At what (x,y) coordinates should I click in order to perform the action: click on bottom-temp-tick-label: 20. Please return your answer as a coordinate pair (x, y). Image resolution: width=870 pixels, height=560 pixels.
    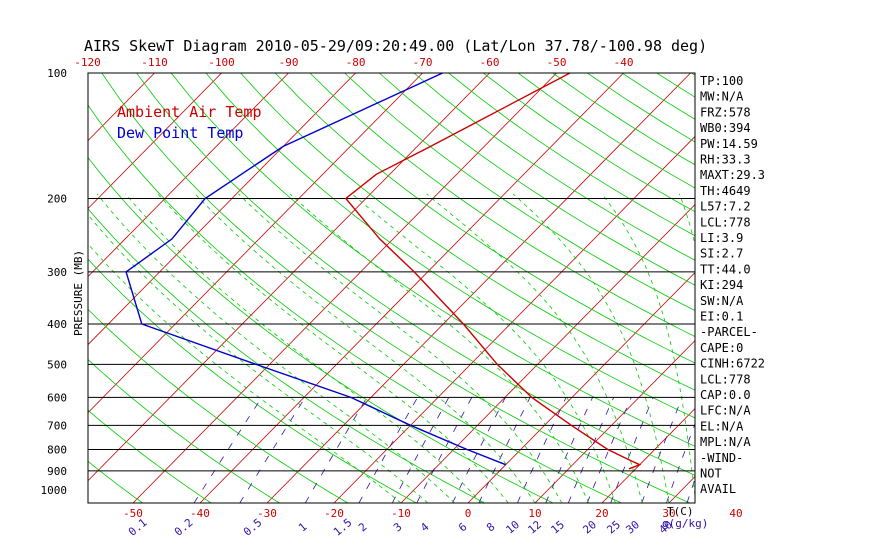
    Looking at the image, I should click on (601, 513).